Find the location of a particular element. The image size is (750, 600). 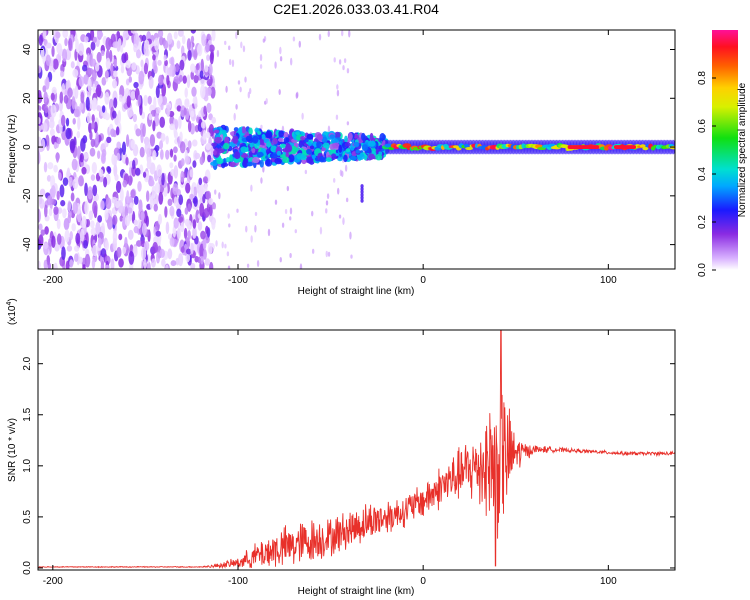

x-tick-label: 100 is located at coordinates (608, 280).